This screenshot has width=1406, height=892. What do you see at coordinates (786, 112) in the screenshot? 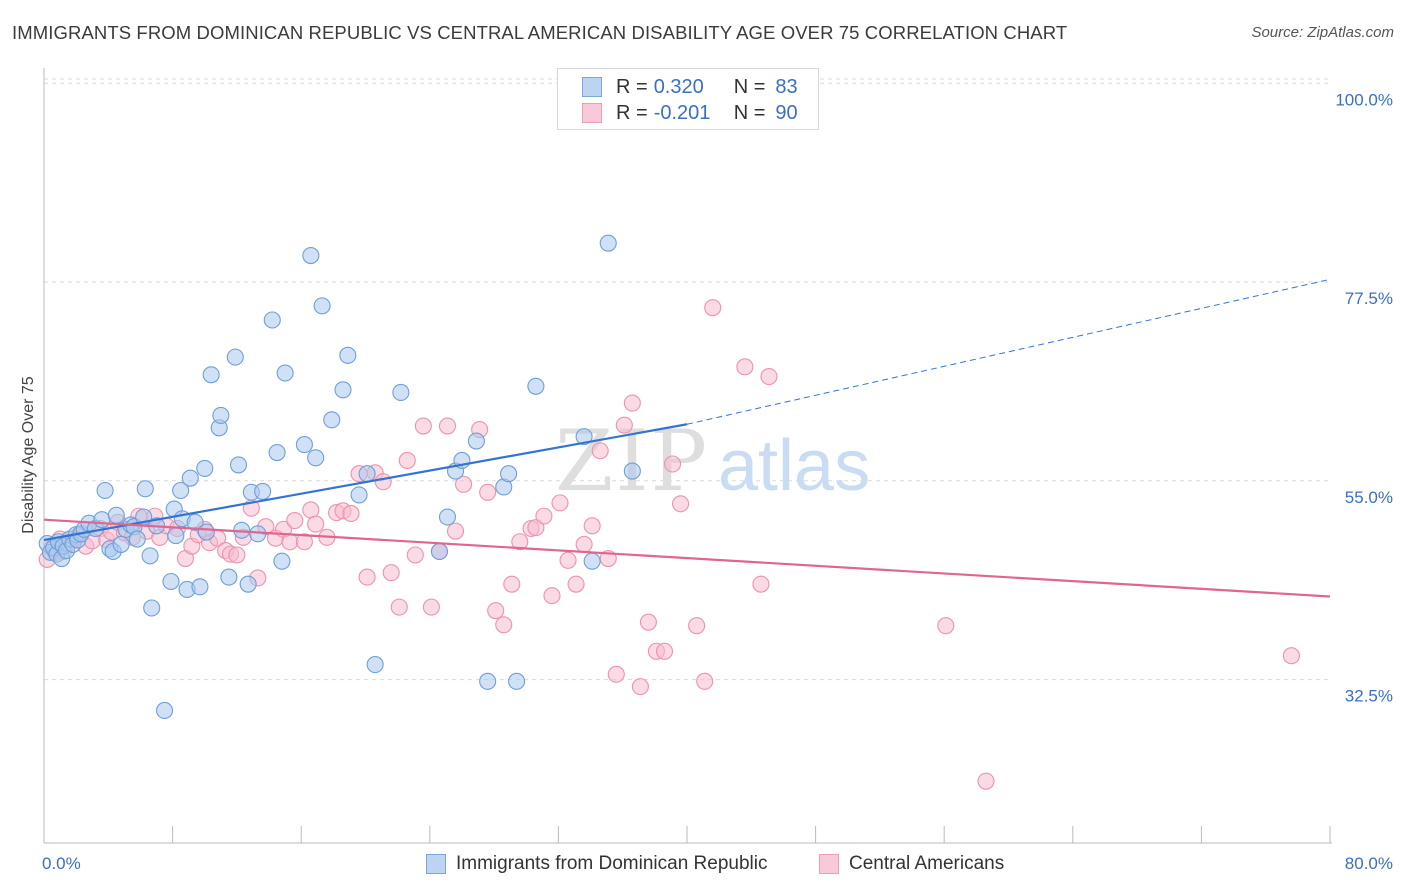
I see `n-value: 90` at bounding box center [786, 112].